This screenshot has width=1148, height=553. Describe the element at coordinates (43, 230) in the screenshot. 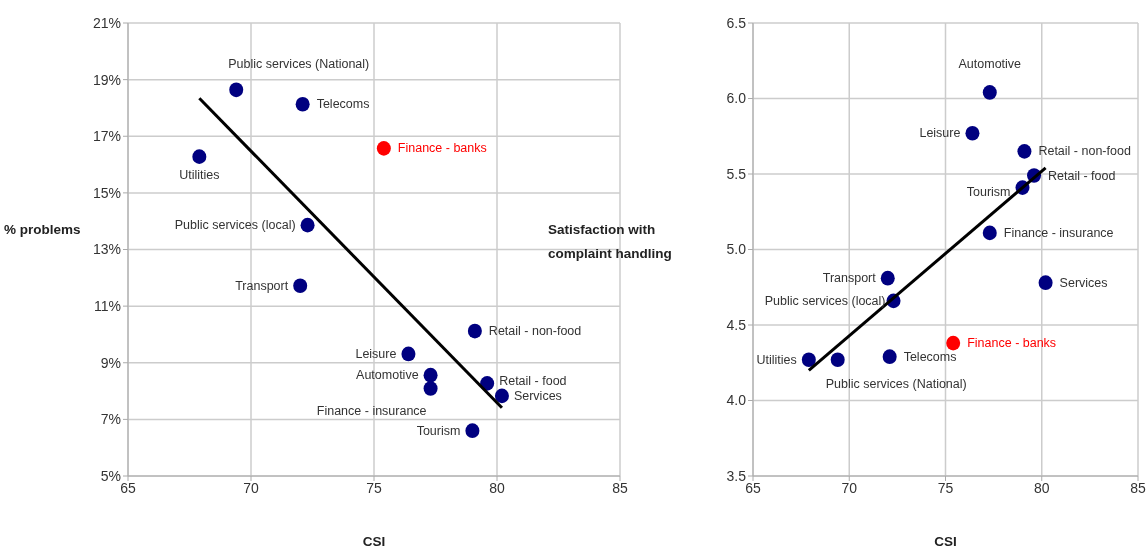

I see `y-axis-title: % problems` at that location.